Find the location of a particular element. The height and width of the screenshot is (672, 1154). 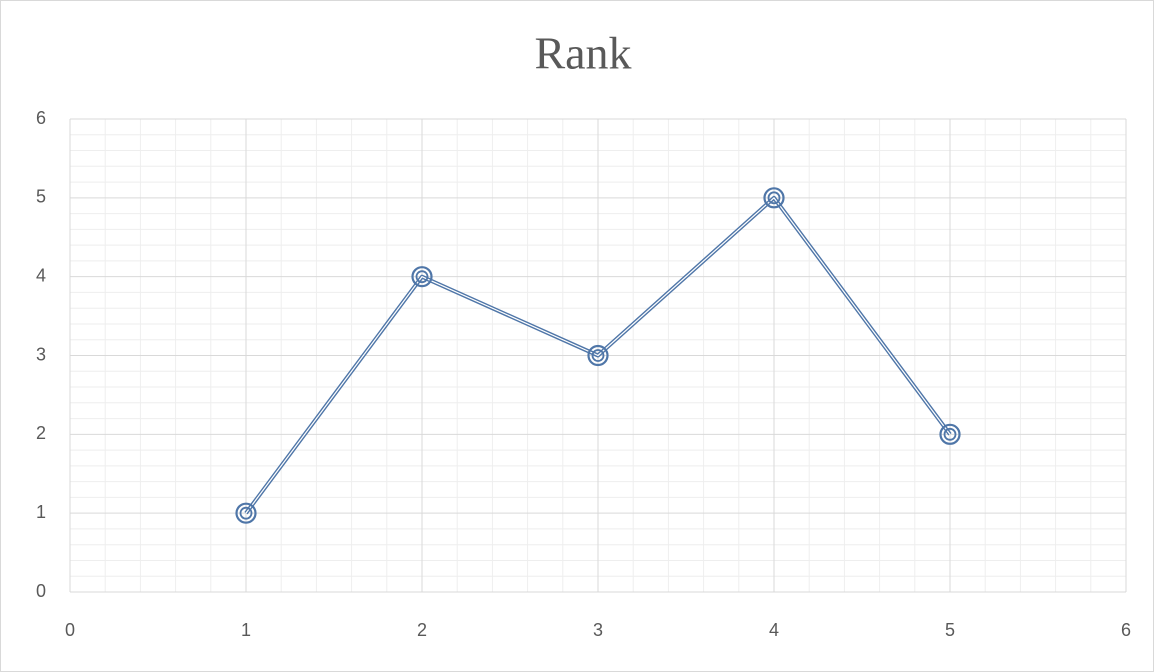

y-tick-label: 3 is located at coordinates (41, 354).